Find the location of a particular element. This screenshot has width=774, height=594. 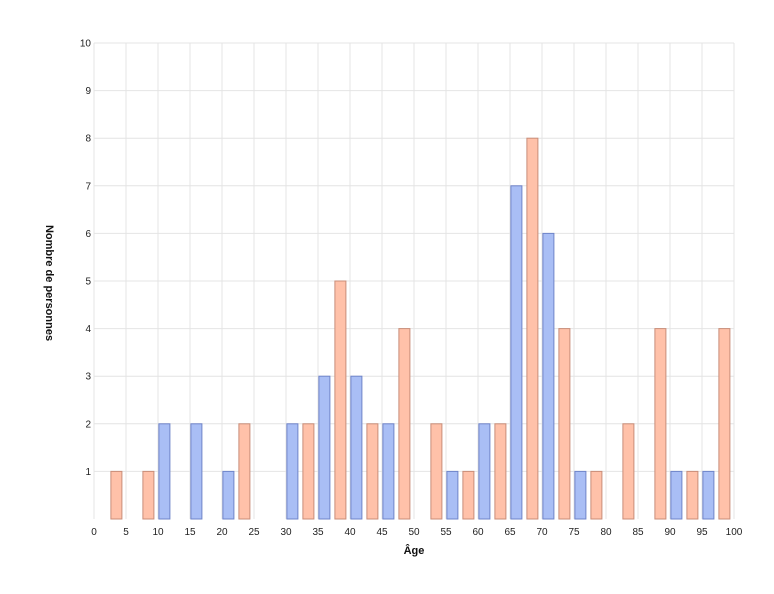

x-tick-label: 70 is located at coordinates (542, 532).